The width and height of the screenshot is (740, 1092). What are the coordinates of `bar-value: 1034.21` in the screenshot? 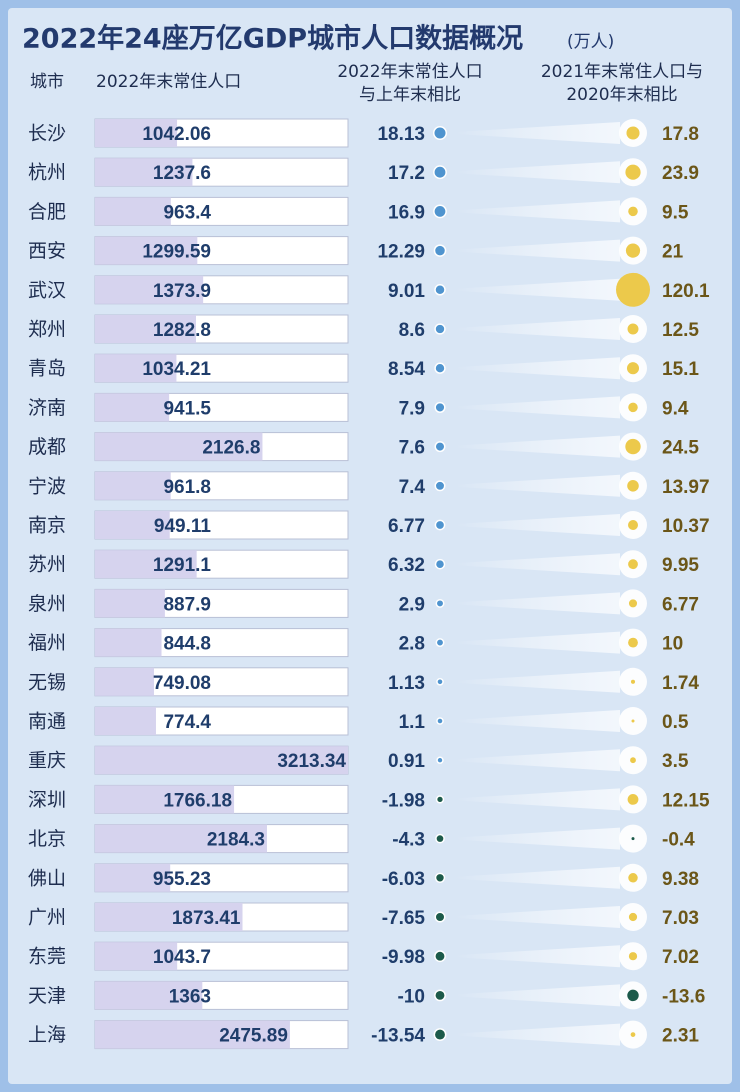 It's located at (176, 369).